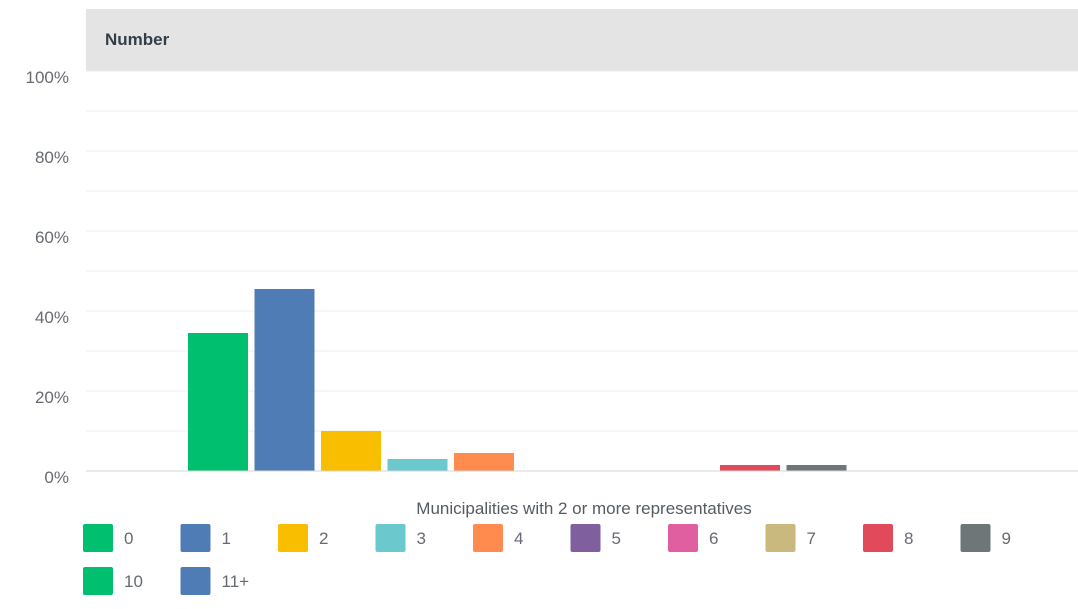 The image size is (1078, 609). I want to click on legend-item-7: 7, so click(790, 538).